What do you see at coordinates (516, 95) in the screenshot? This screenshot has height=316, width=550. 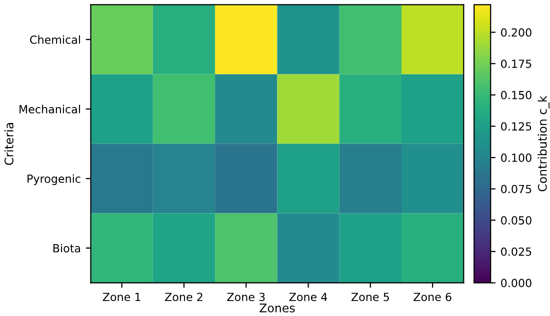 I see `color-bar-label: 0.150` at bounding box center [516, 95].